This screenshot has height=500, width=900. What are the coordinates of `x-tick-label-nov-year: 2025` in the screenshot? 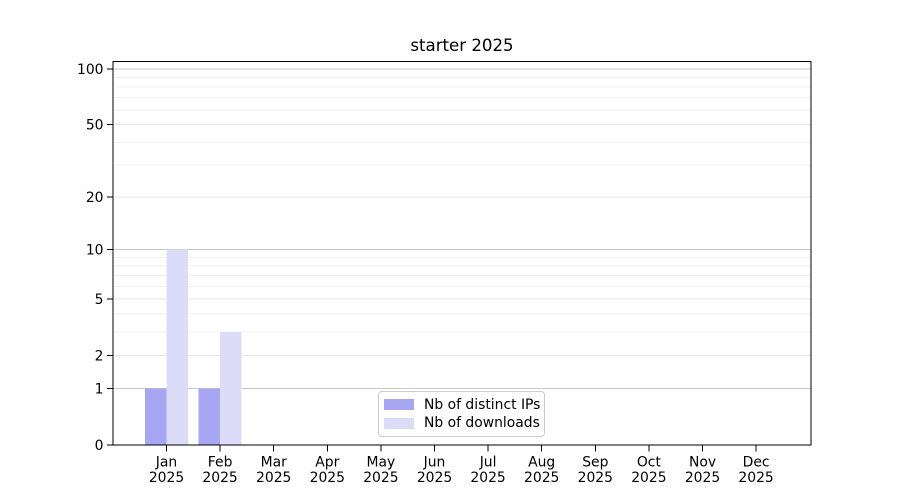 It's located at (702, 478).